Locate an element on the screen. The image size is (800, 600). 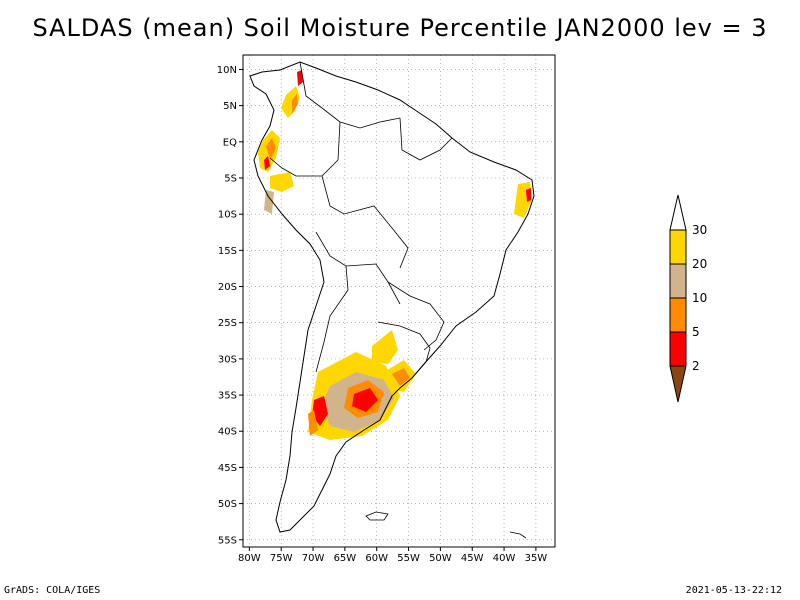
shade-colombia-red is located at coordinates (300, 78).